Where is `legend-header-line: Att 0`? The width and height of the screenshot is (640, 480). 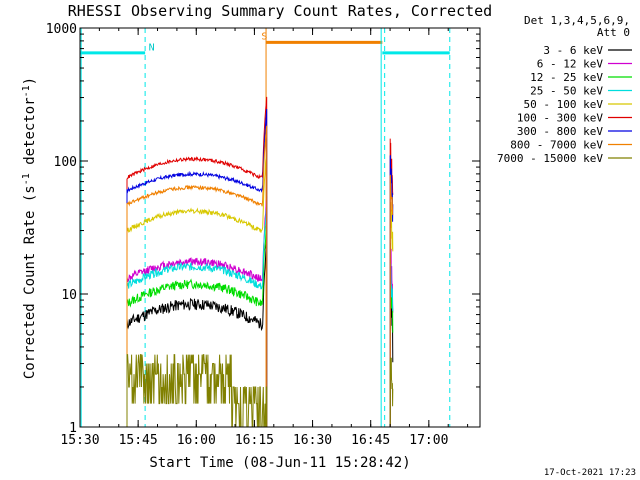 legend-header-line: Att 0 is located at coordinates (613, 32).